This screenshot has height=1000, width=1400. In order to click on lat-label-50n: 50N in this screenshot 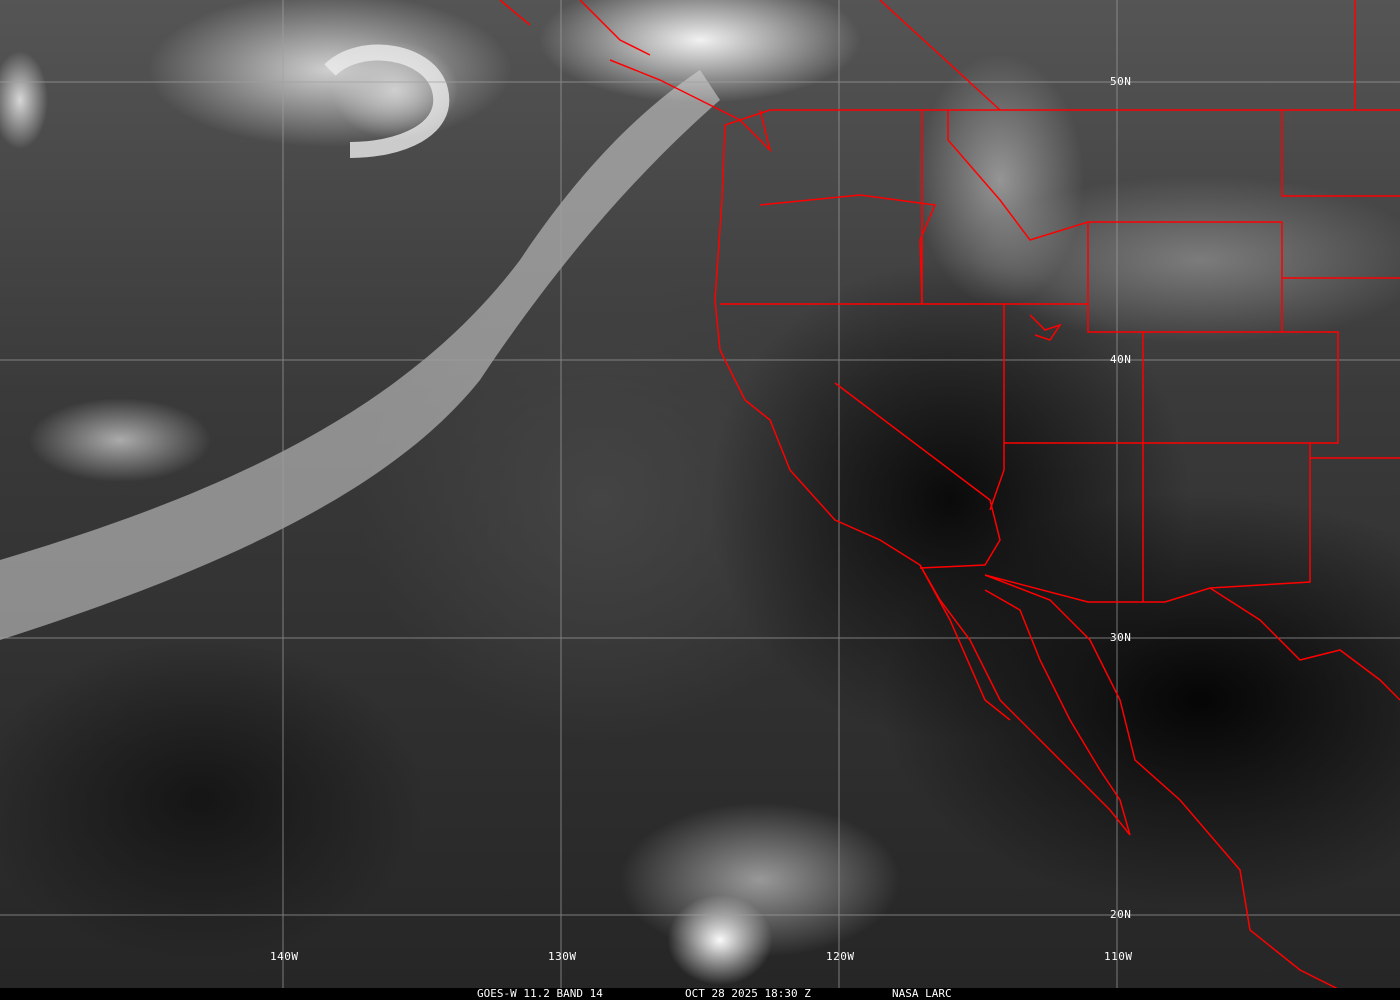, I will do `click(1121, 81)`.